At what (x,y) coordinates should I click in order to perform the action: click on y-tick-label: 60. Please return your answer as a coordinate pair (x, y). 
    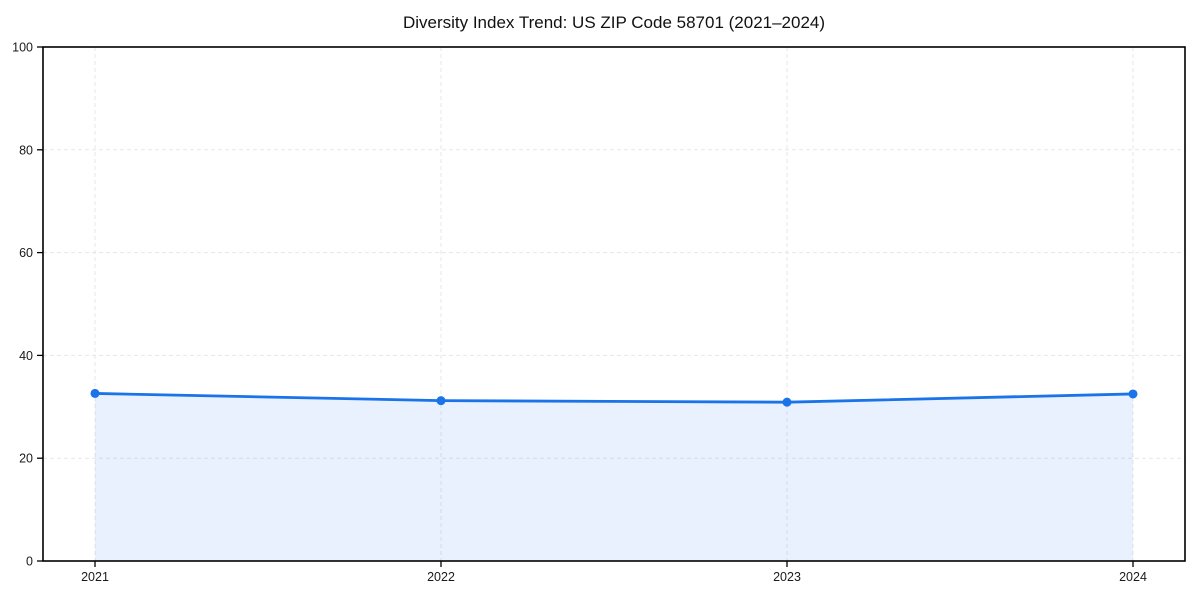
    Looking at the image, I should click on (26, 253).